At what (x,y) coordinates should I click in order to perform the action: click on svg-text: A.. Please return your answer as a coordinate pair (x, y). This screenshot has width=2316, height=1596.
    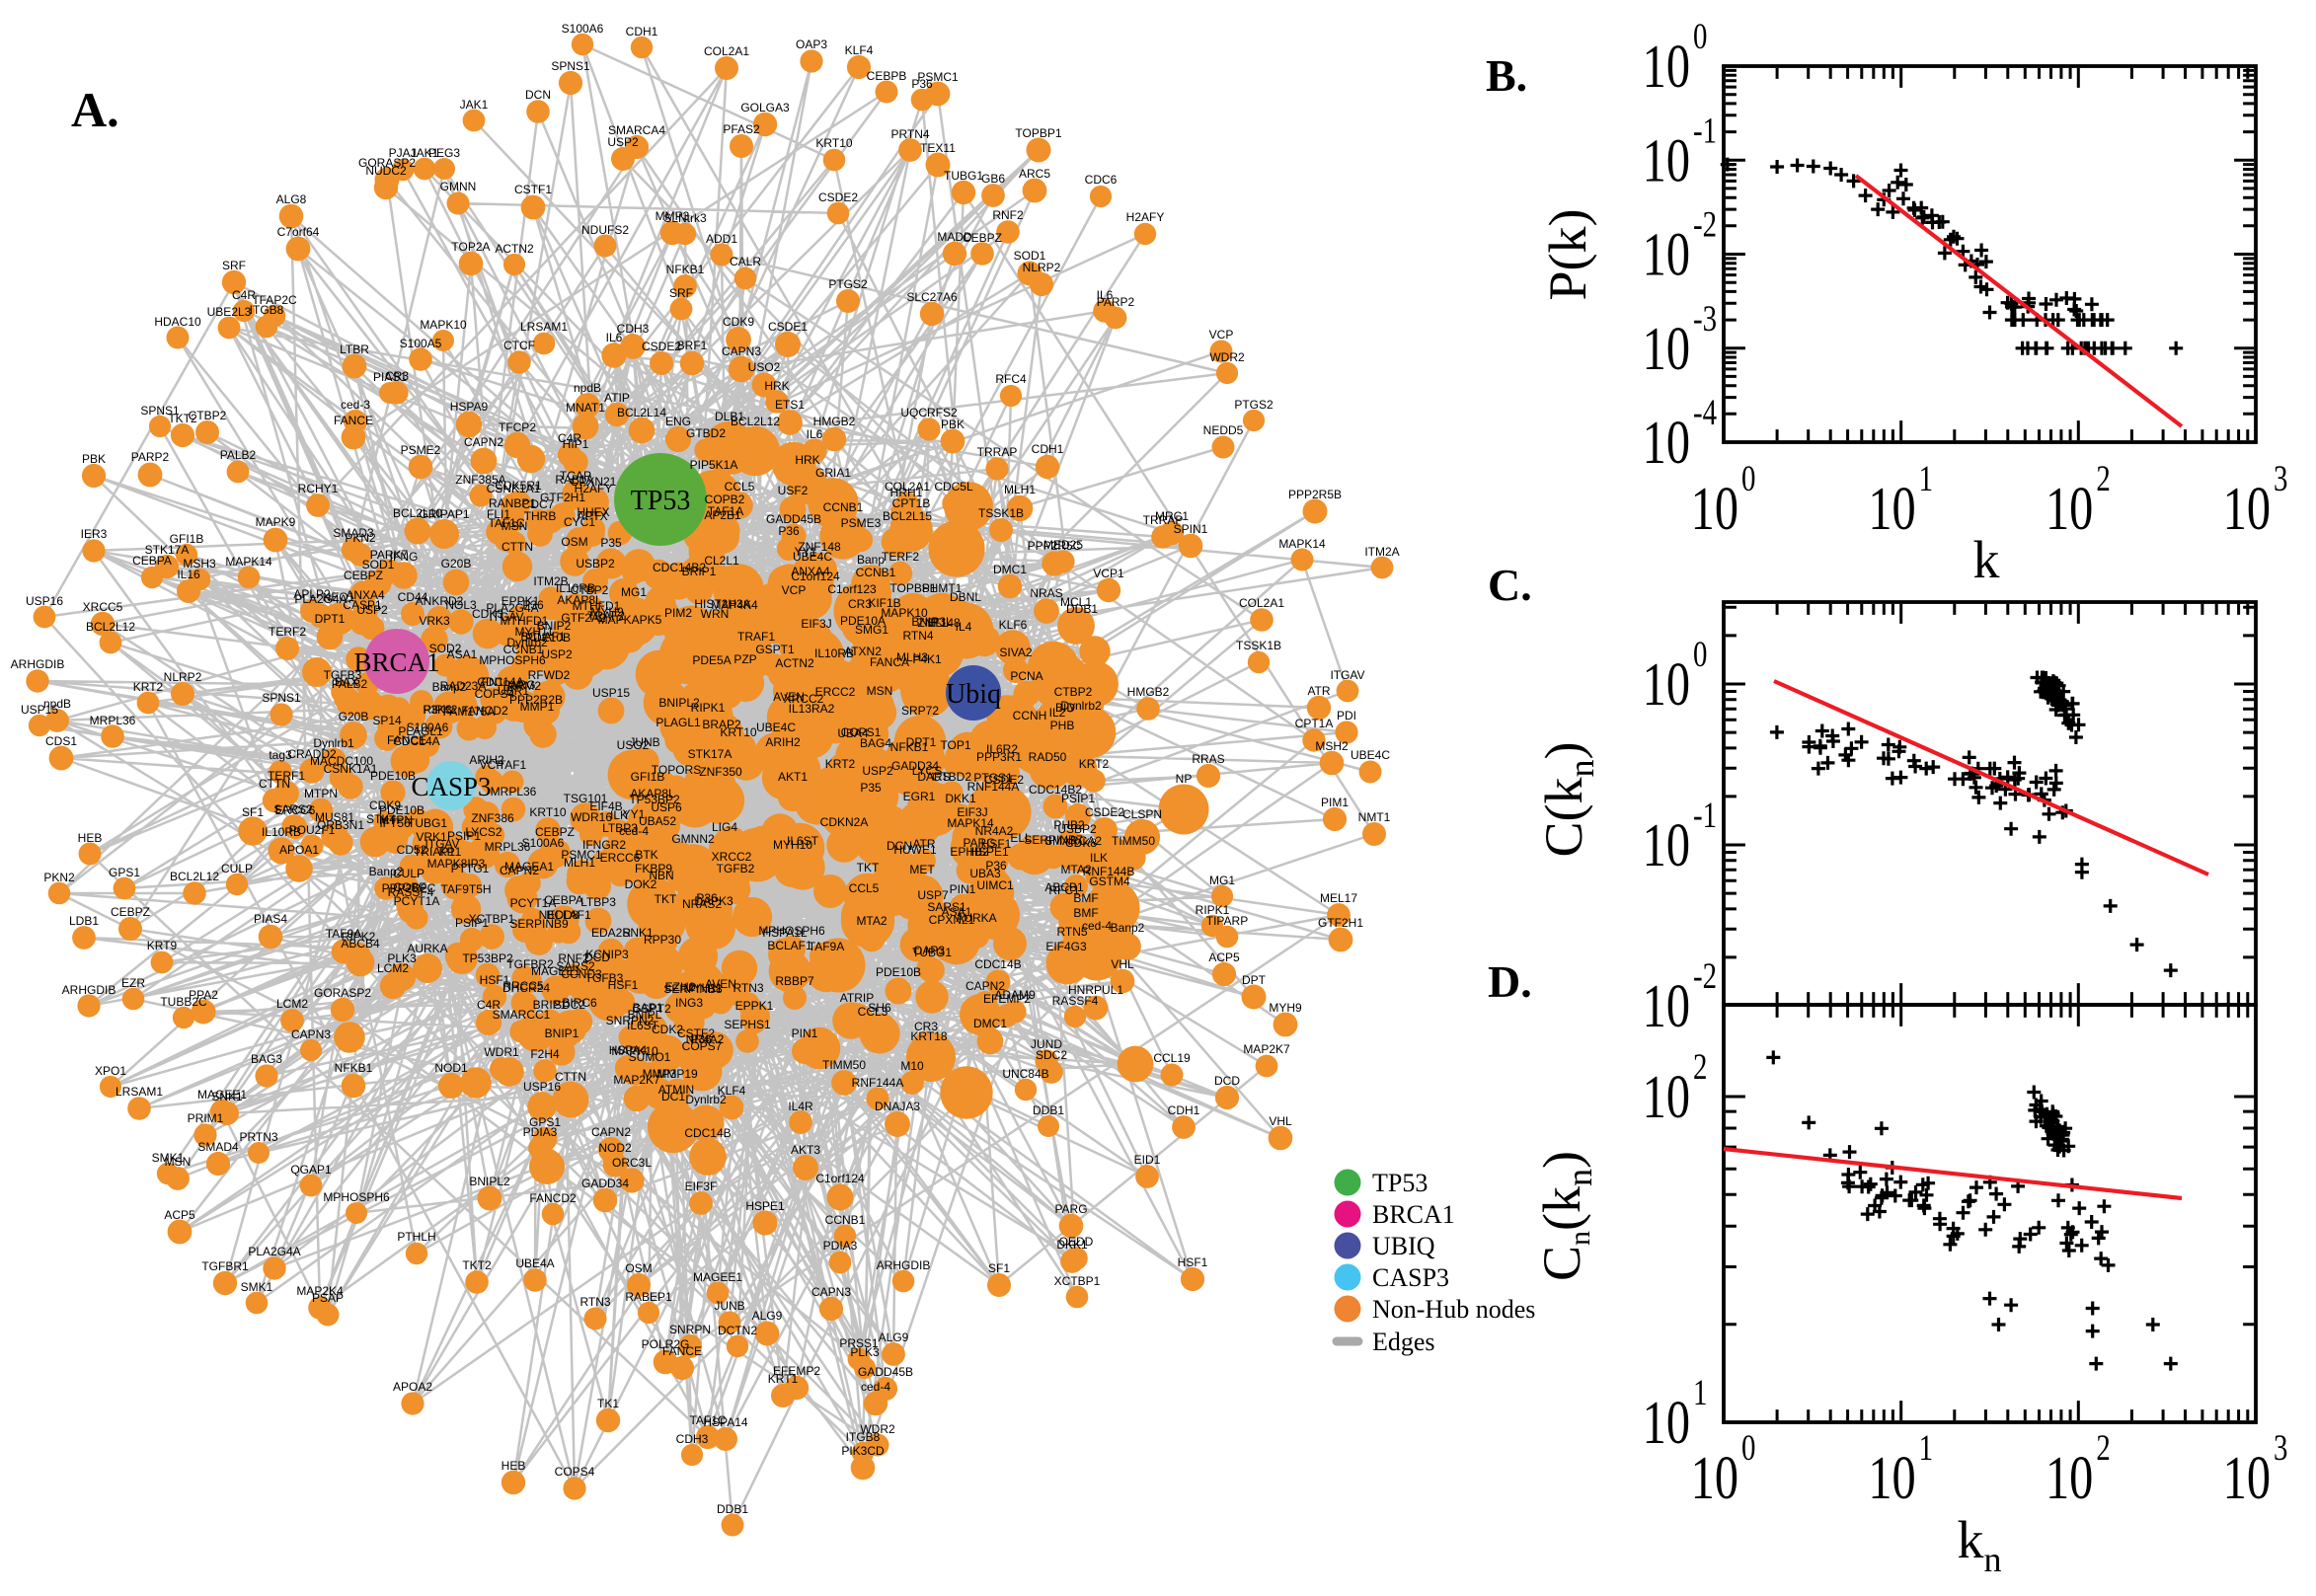
    Looking at the image, I should click on (95, 109).